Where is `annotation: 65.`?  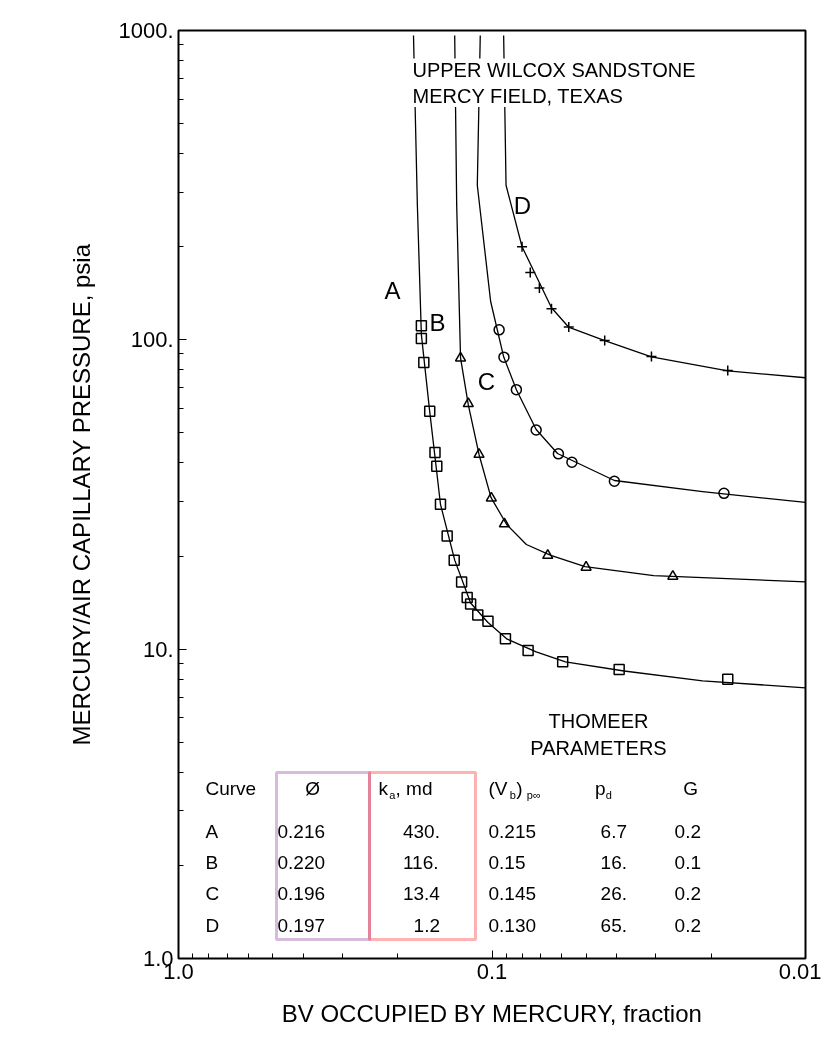 annotation: 65. is located at coordinates (613, 925).